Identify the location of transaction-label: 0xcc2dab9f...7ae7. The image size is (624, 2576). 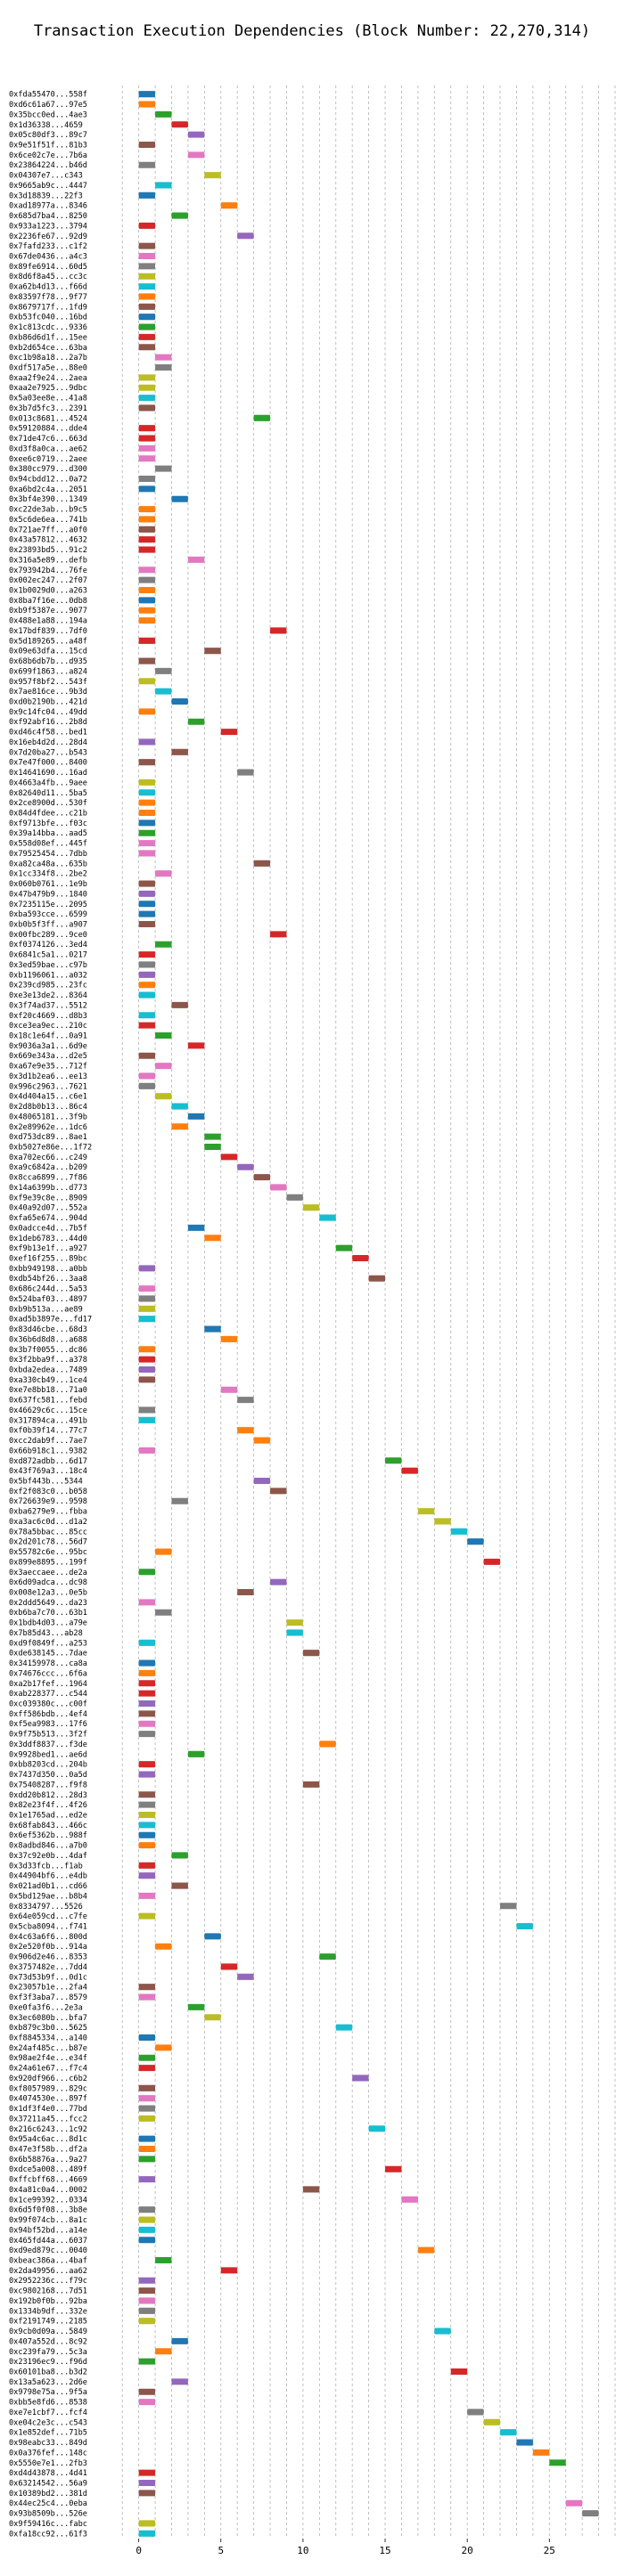
(48, 1441).